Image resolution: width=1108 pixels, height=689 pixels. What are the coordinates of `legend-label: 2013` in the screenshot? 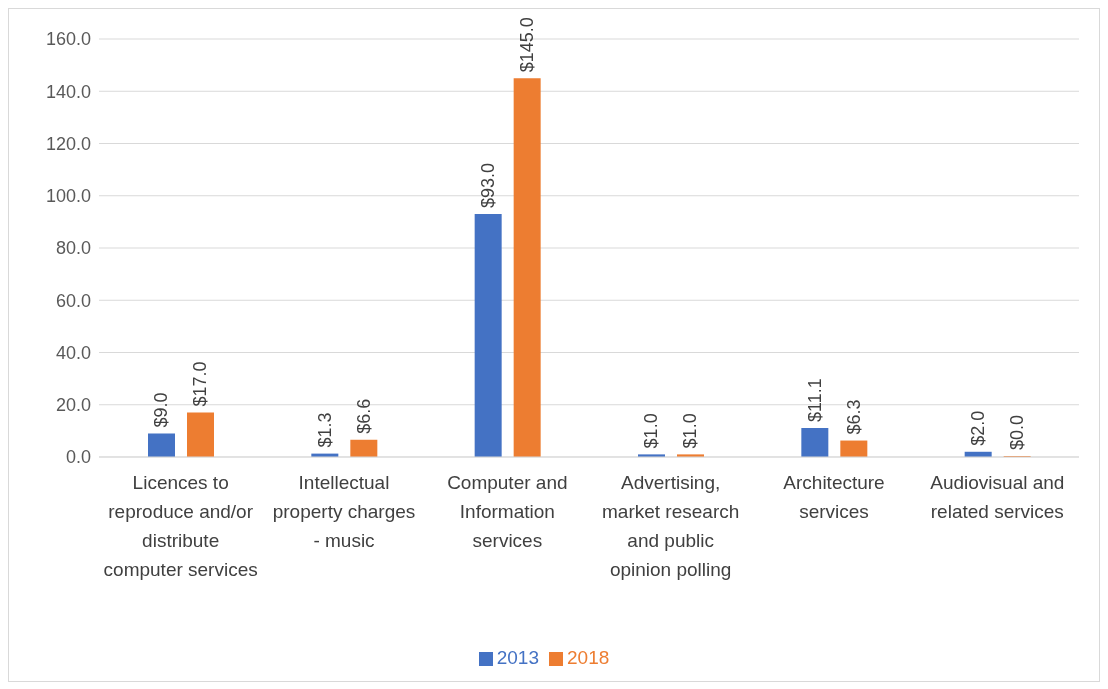 It's located at (517, 657).